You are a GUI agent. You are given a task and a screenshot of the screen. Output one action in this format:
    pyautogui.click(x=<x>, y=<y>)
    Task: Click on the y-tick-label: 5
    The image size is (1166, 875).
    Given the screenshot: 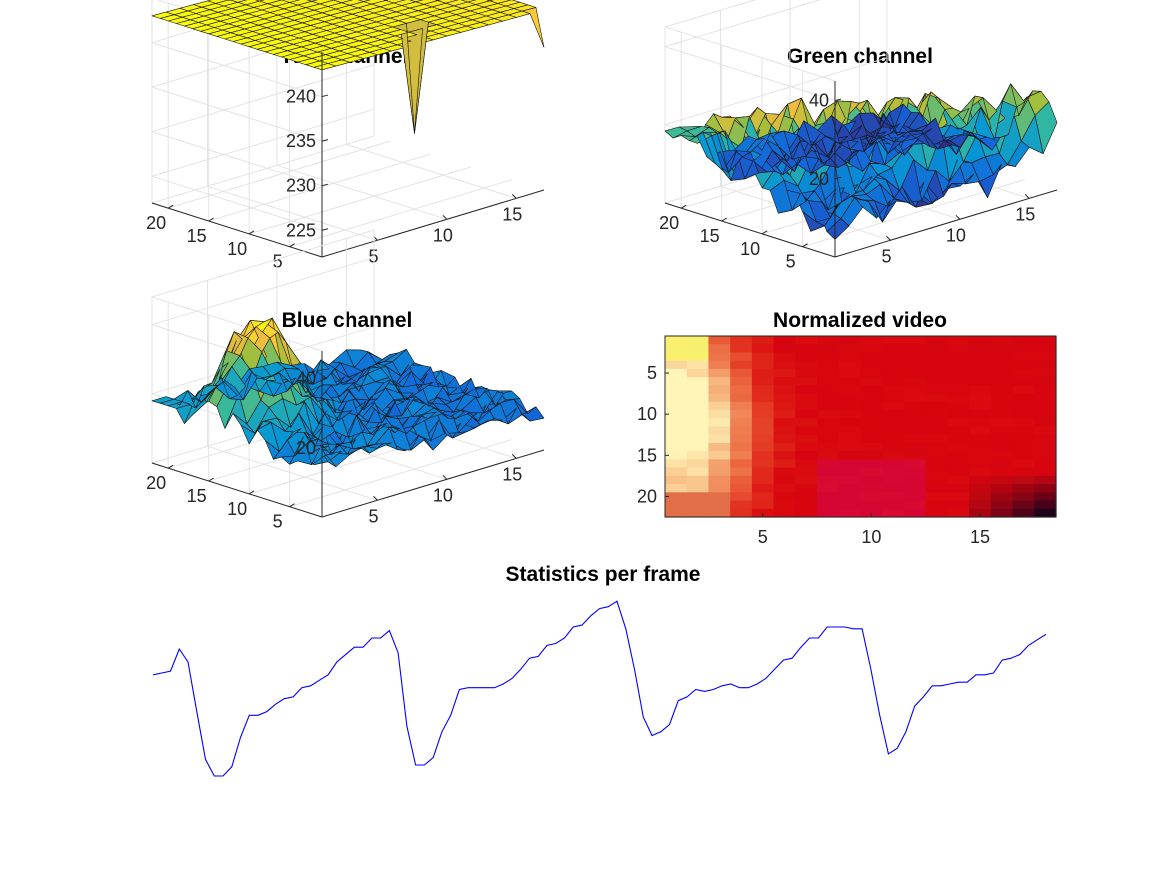 What is the action you would take?
    pyautogui.click(x=278, y=262)
    